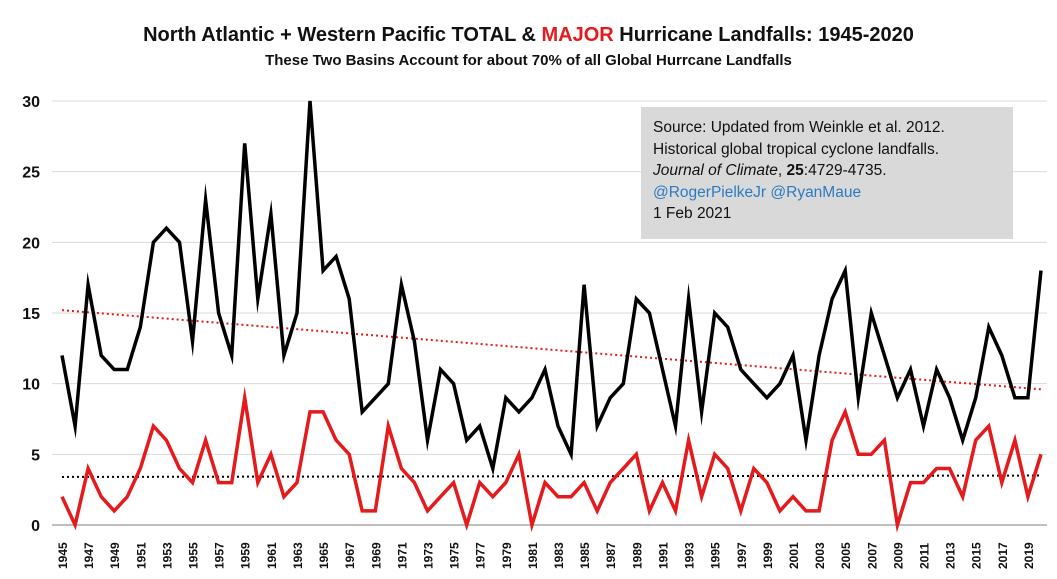 The width and height of the screenshot is (1057, 579). What do you see at coordinates (692, 213) in the screenshot?
I see `source-date: 1 Feb 2021` at bounding box center [692, 213].